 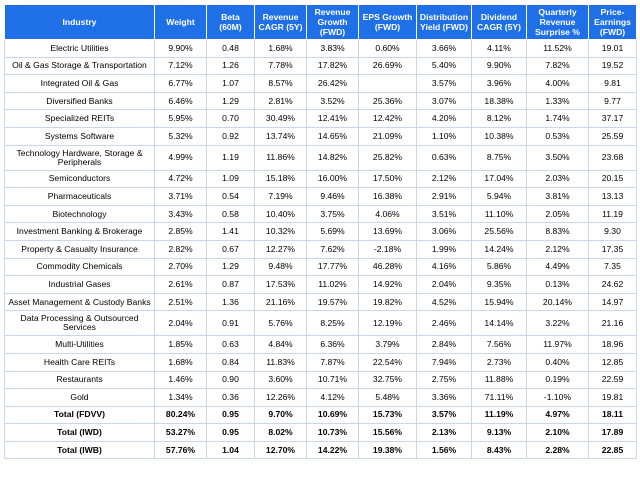 What do you see at coordinates (499, 101) in the screenshot?
I see `cell-dividend-cagr: 18.38%` at bounding box center [499, 101].